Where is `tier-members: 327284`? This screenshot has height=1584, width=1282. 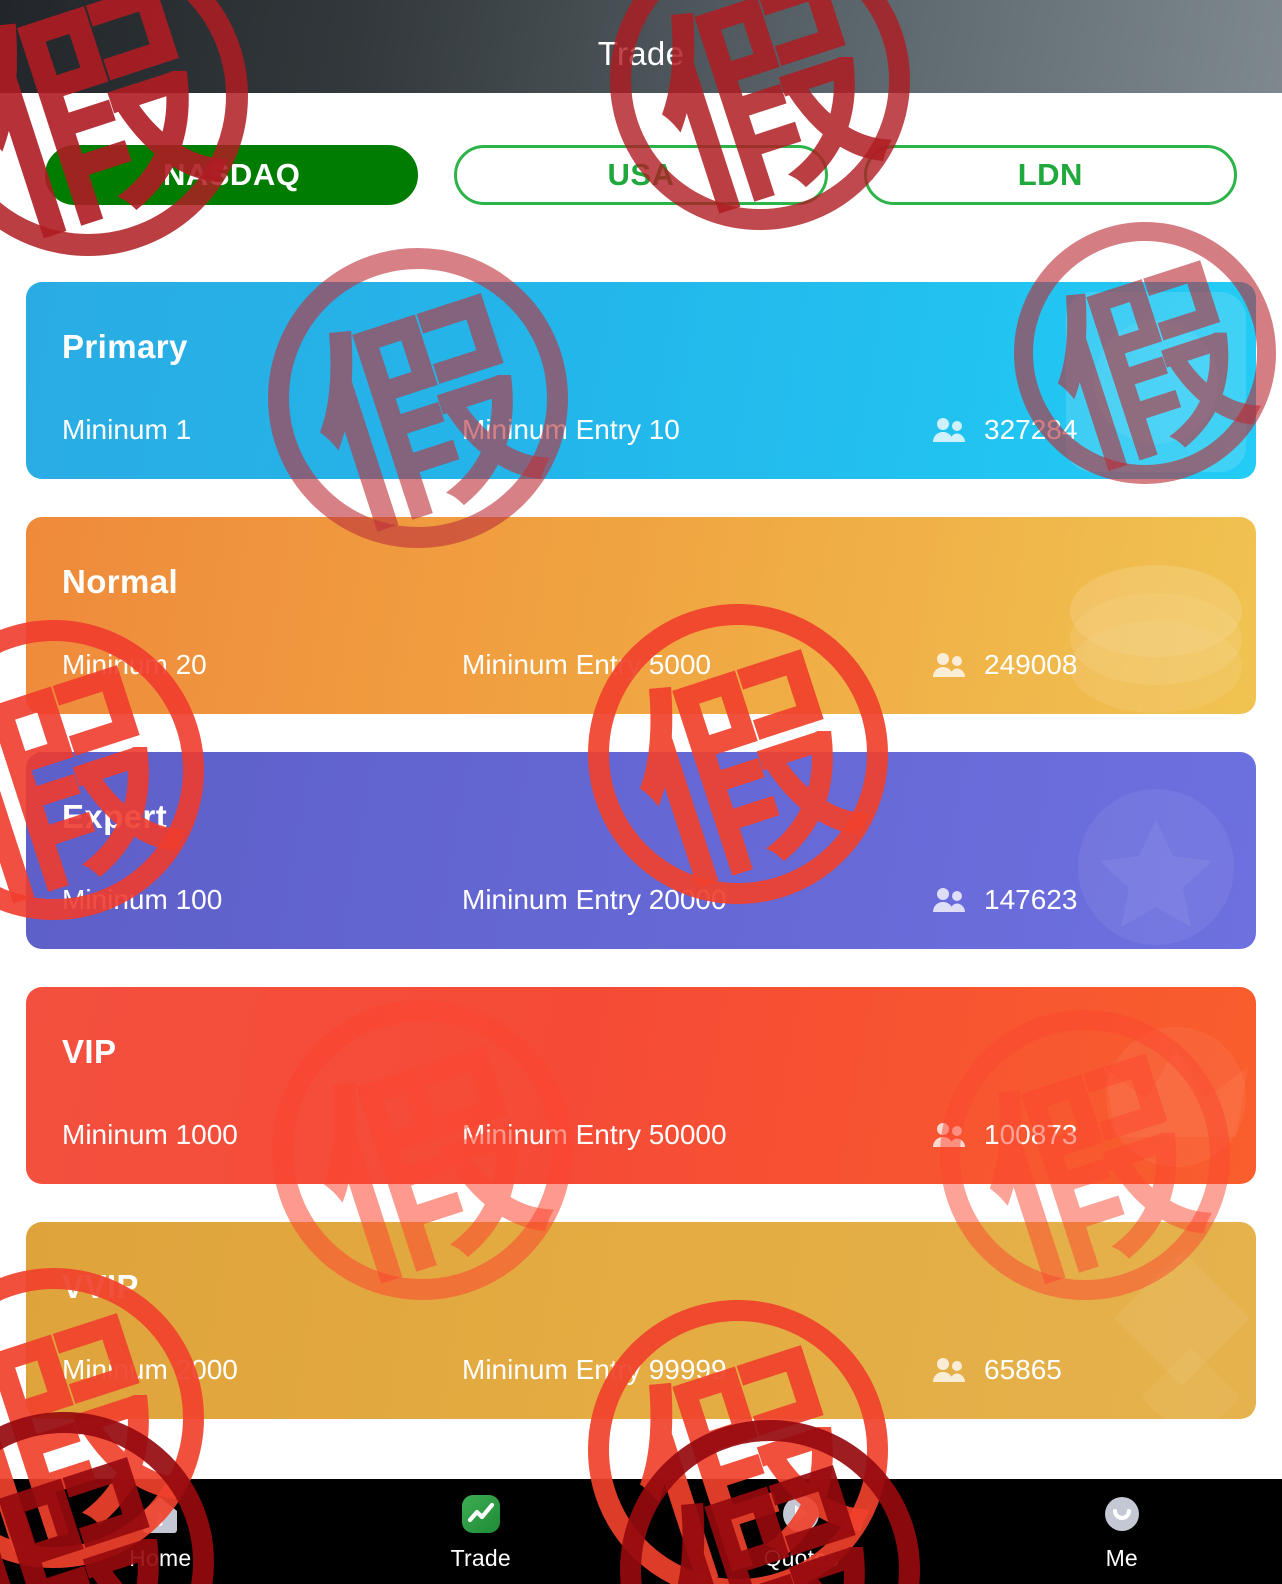
tier-members: 327284 is located at coordinates (1004, 430).